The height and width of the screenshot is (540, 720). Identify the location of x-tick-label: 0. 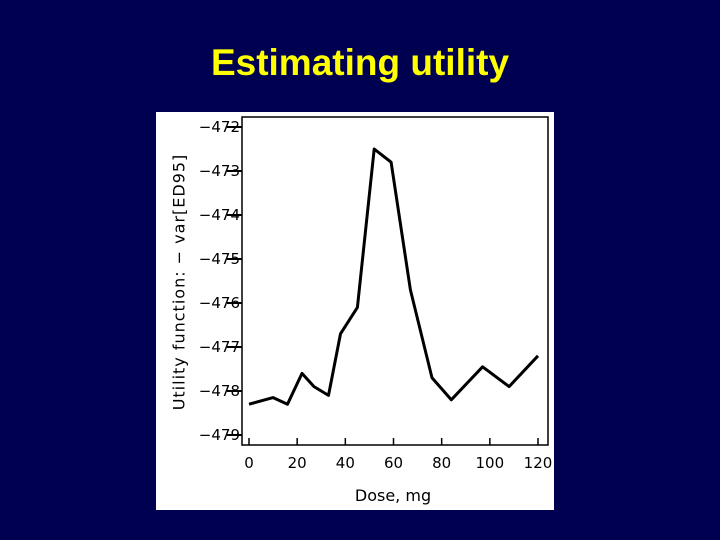
(249, 463).